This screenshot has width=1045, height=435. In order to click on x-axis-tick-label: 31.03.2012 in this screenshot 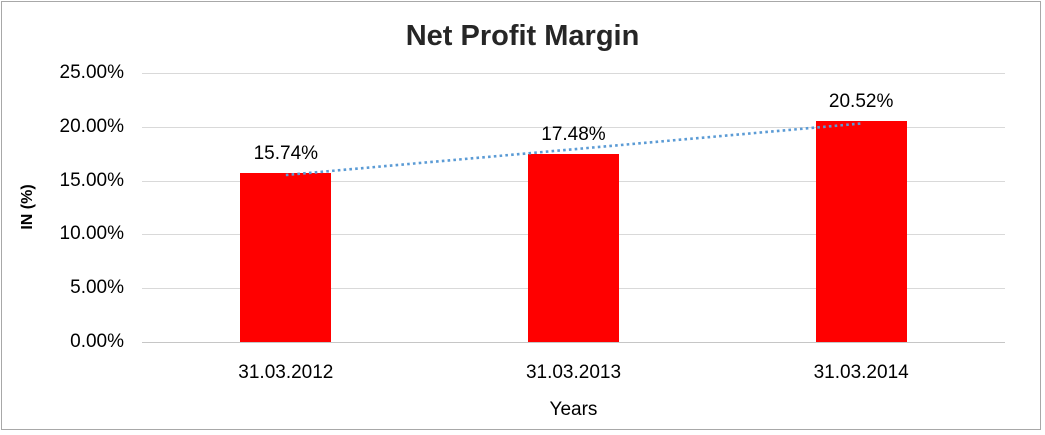, I will do `click(286, 372)`.